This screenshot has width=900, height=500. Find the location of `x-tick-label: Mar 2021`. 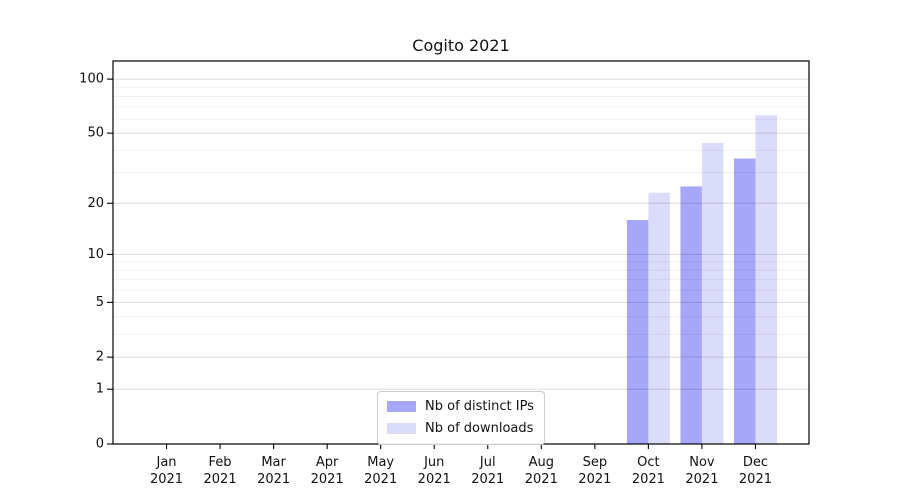

x-tick-label: Mar 2021 is located at coordinates (273, 471).